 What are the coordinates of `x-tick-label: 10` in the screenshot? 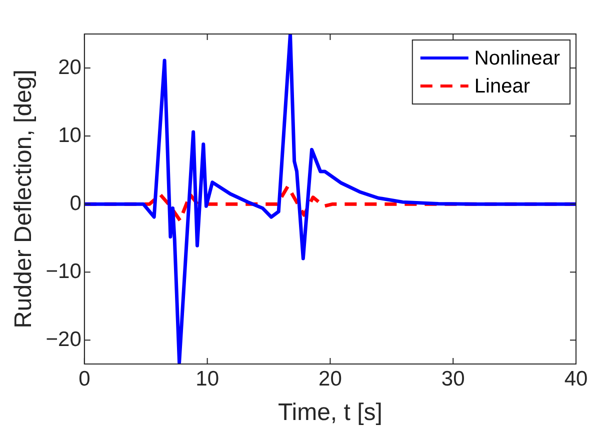 It's located at (207, 378).